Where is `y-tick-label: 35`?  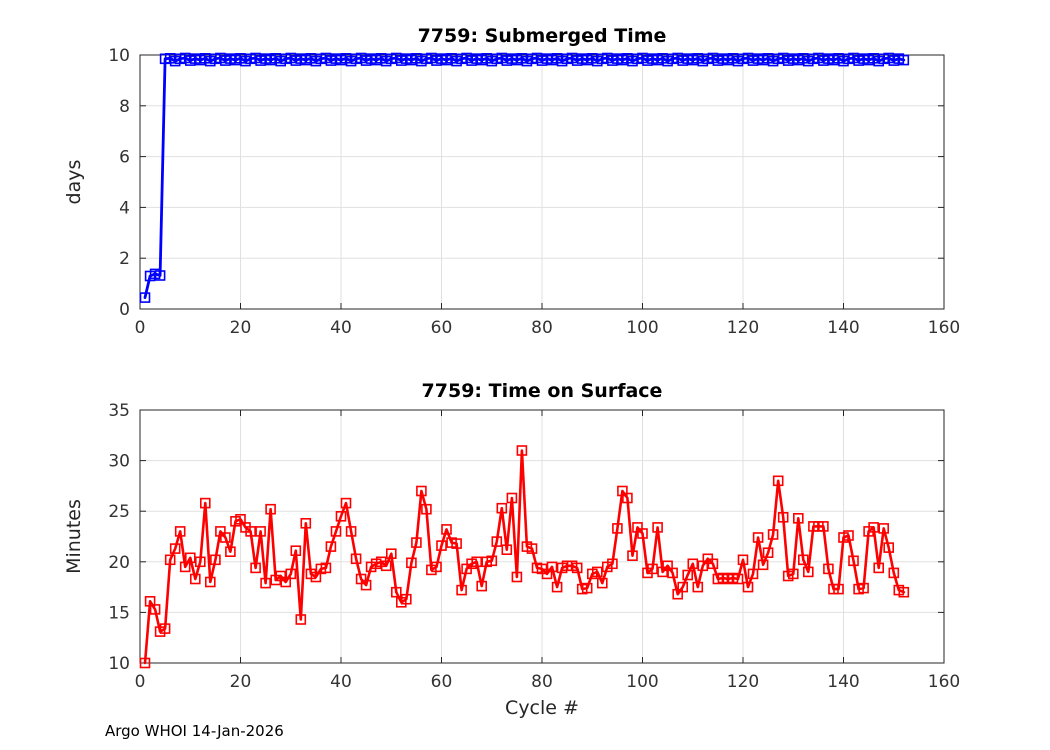
y-tick-label: 35 is located at coordinates (119, 411).